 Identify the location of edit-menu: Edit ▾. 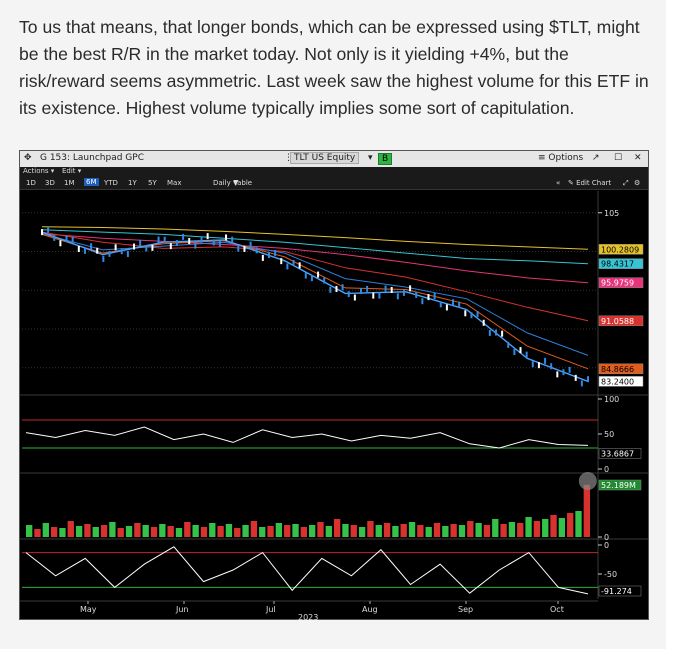
(72, 171).